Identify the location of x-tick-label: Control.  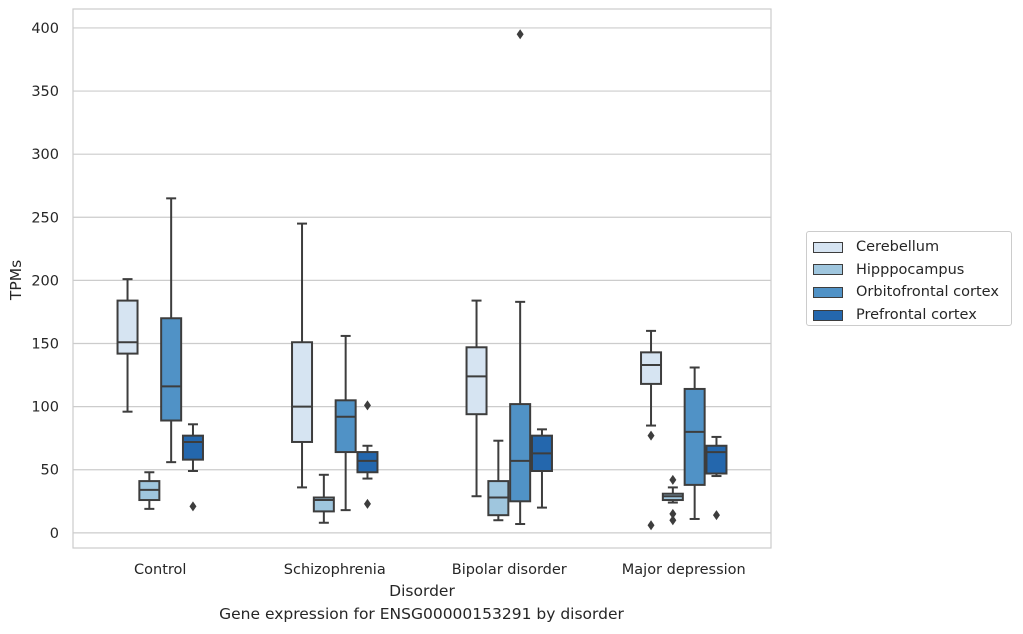
(160, 570).